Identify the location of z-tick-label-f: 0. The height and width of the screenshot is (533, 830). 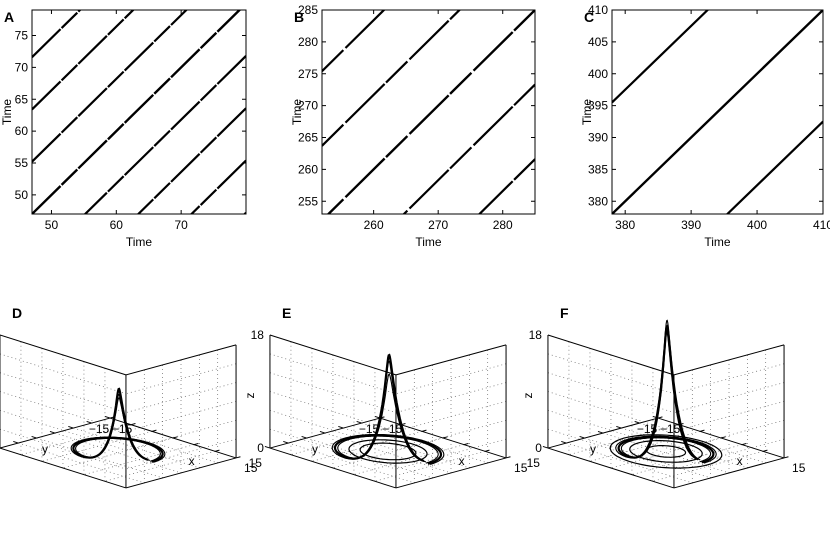
(538, 448).